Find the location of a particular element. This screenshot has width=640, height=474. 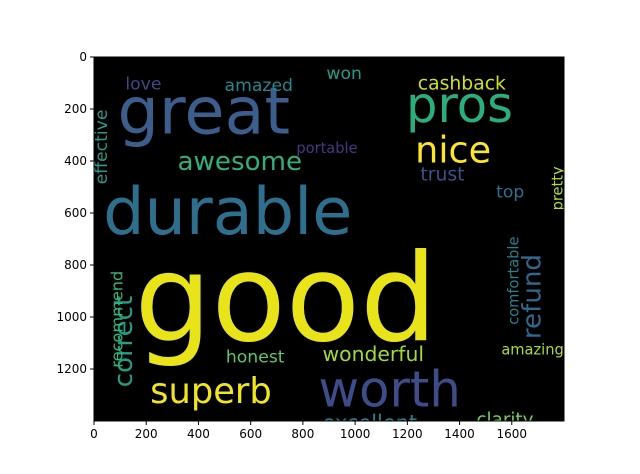

word-portable: portable is located at coordinates (326, 148).